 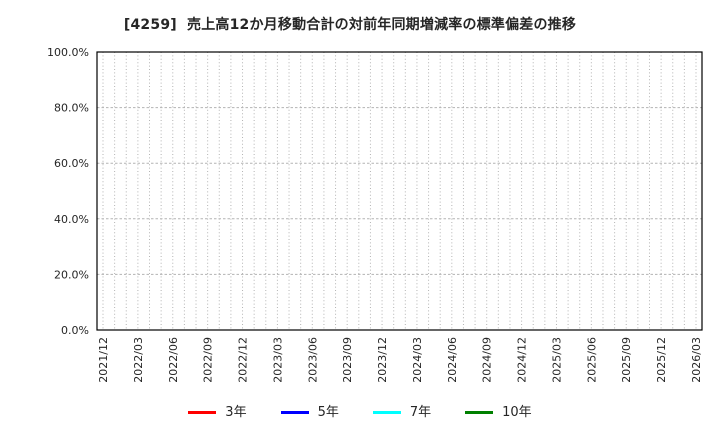 What do you see at coordinates (347, 360) in the screenshot?
I see `x-tick-label: 2023/09` at bounding box center [347, 360].